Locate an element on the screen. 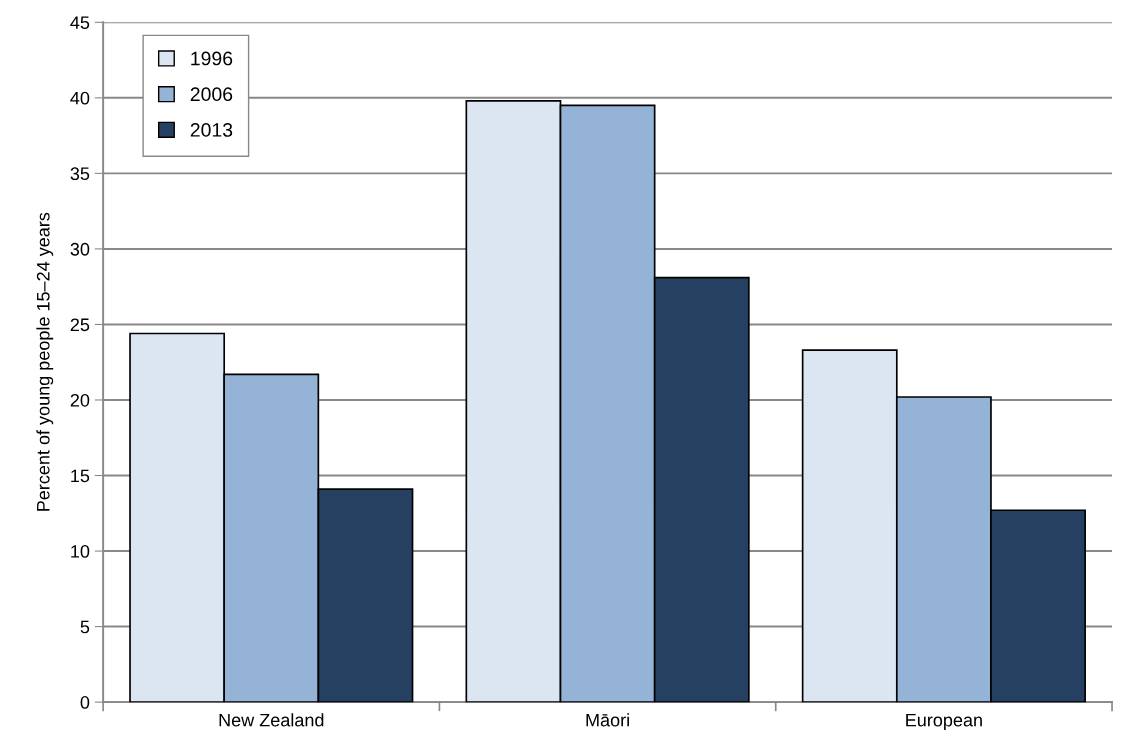  legend-label: 1996 is located at coordinates (212, 58).